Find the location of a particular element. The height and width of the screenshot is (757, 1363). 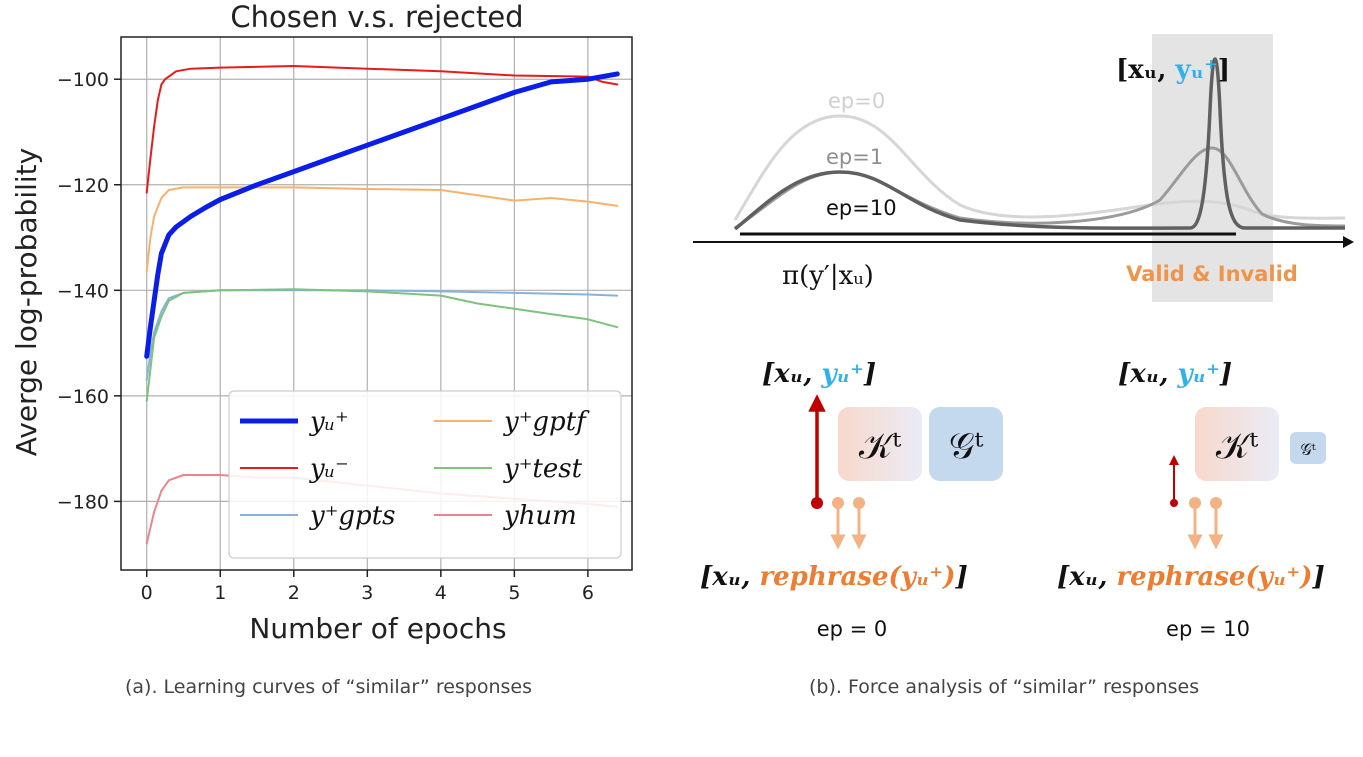

legend-label: y⁺gptf is located at coordinates (546, 422).